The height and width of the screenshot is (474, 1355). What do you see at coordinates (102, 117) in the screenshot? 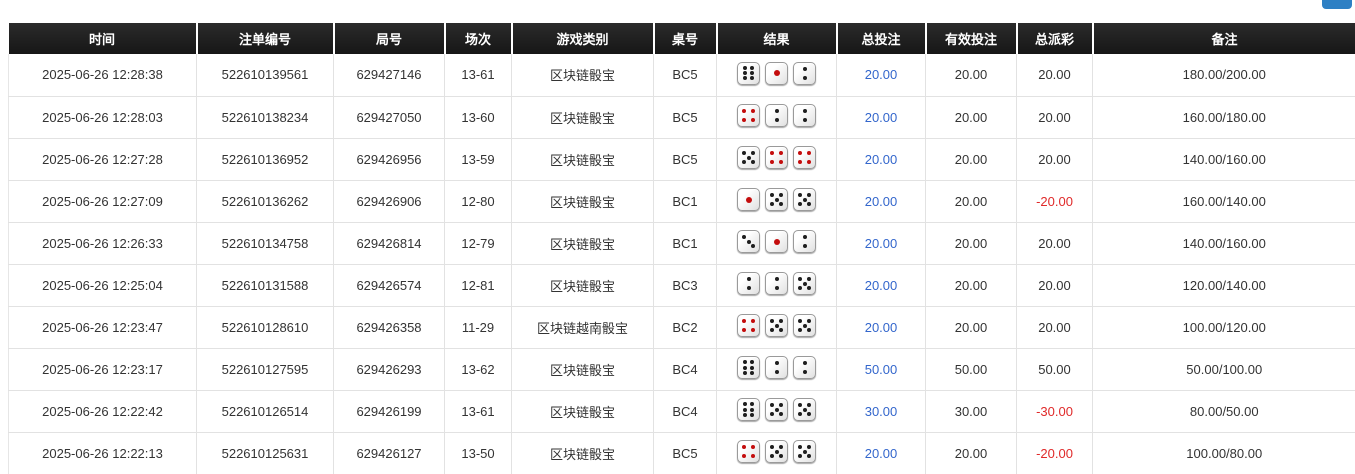
I see `cell-time: 2025-06-26 12:28:03` at bounding box center [102, 117].